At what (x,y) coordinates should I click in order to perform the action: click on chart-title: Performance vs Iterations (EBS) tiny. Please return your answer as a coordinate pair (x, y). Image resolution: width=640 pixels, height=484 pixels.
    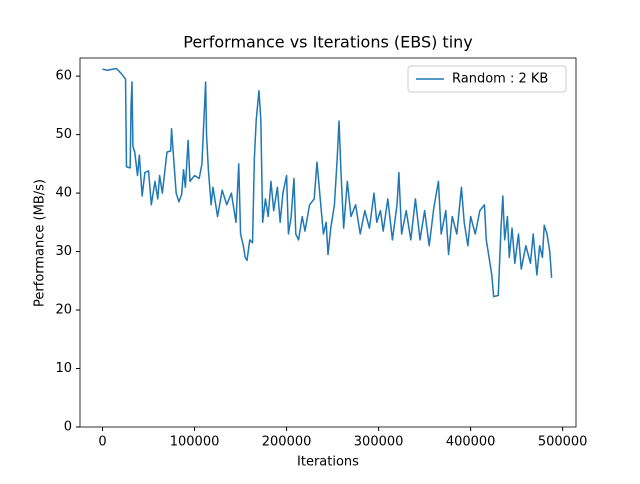
    Looking at the image, I should click on (328, 42).